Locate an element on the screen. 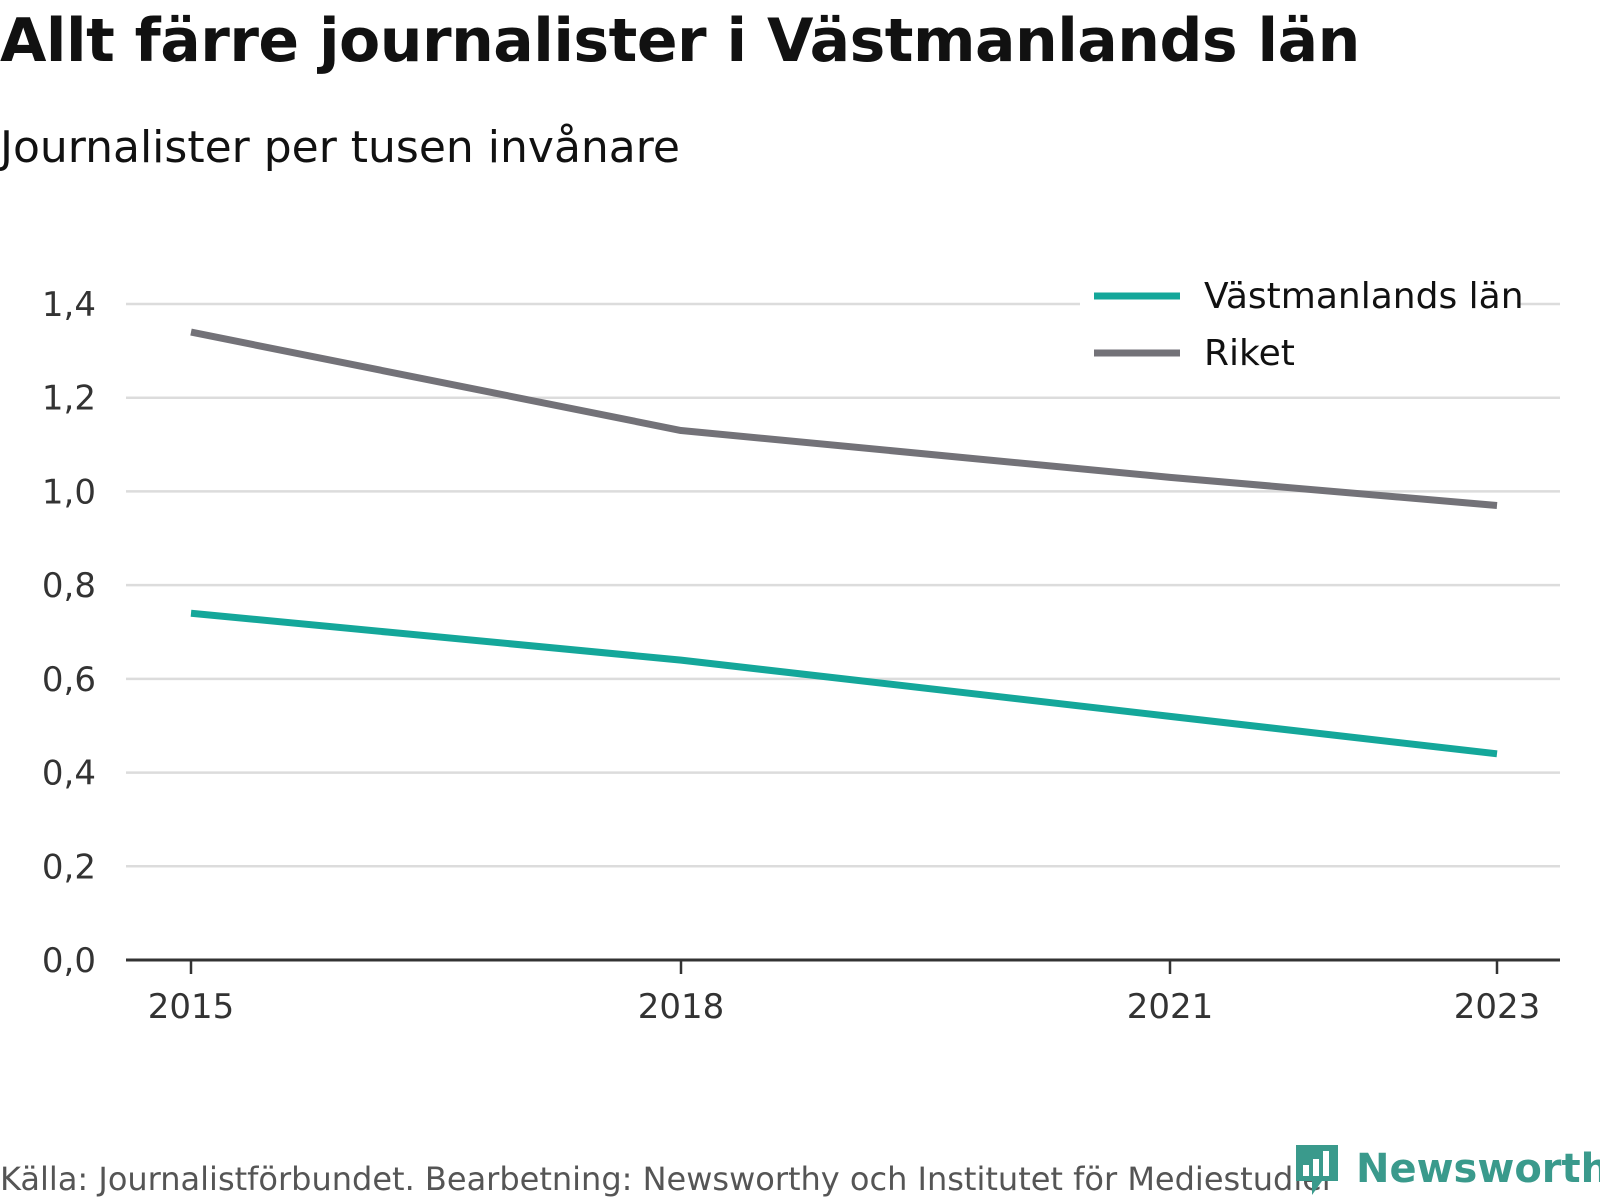  legend-label: Västmanlands län is located at coordinates (1364, 296).